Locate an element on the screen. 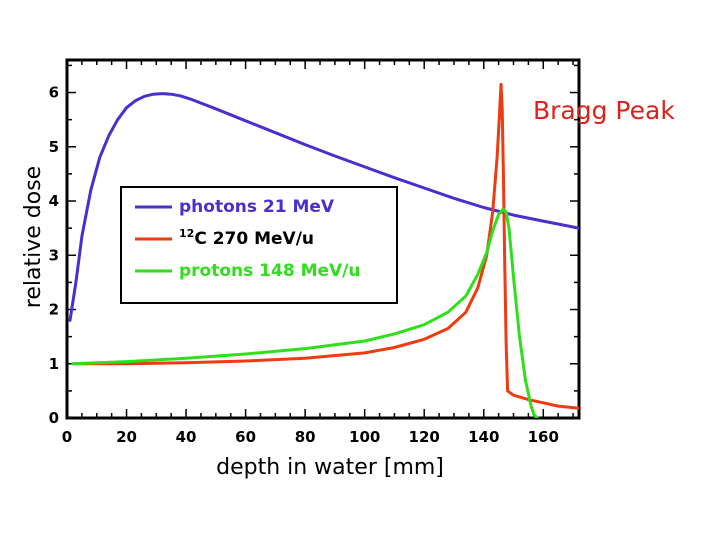  y-tick-label: 3 is located at coordinates (54, 255).